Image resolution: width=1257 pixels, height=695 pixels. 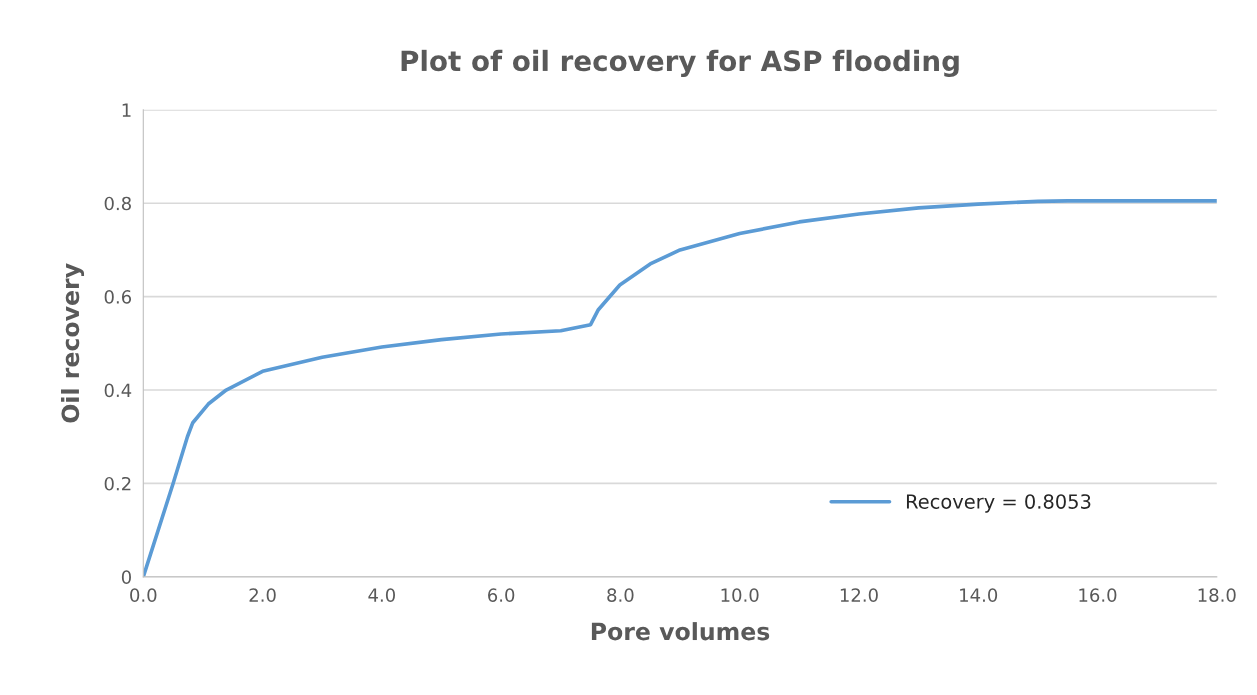 I want to click on chart-title: Plot of oil recovery for ASP flooding, so click(x=680, y=63).